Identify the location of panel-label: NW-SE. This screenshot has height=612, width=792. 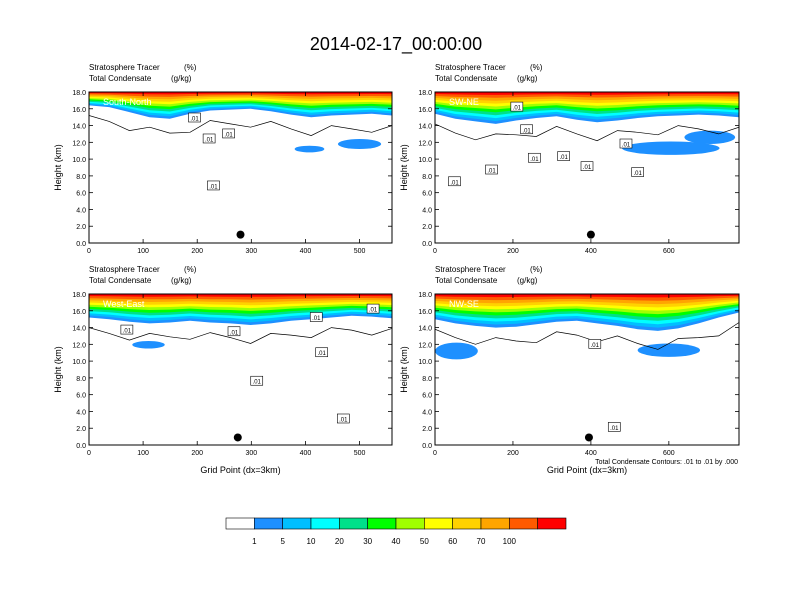
(464, 304).